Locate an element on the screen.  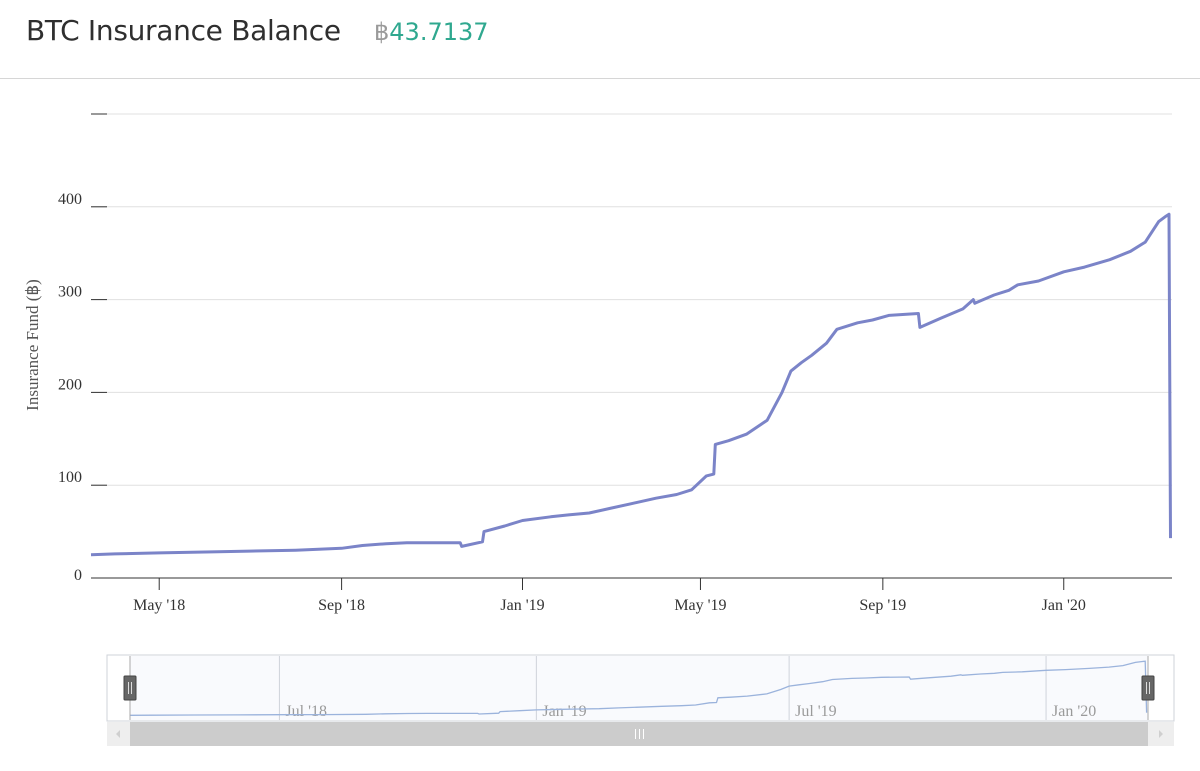
navigator-series-line is located at coordinates (638, 688).